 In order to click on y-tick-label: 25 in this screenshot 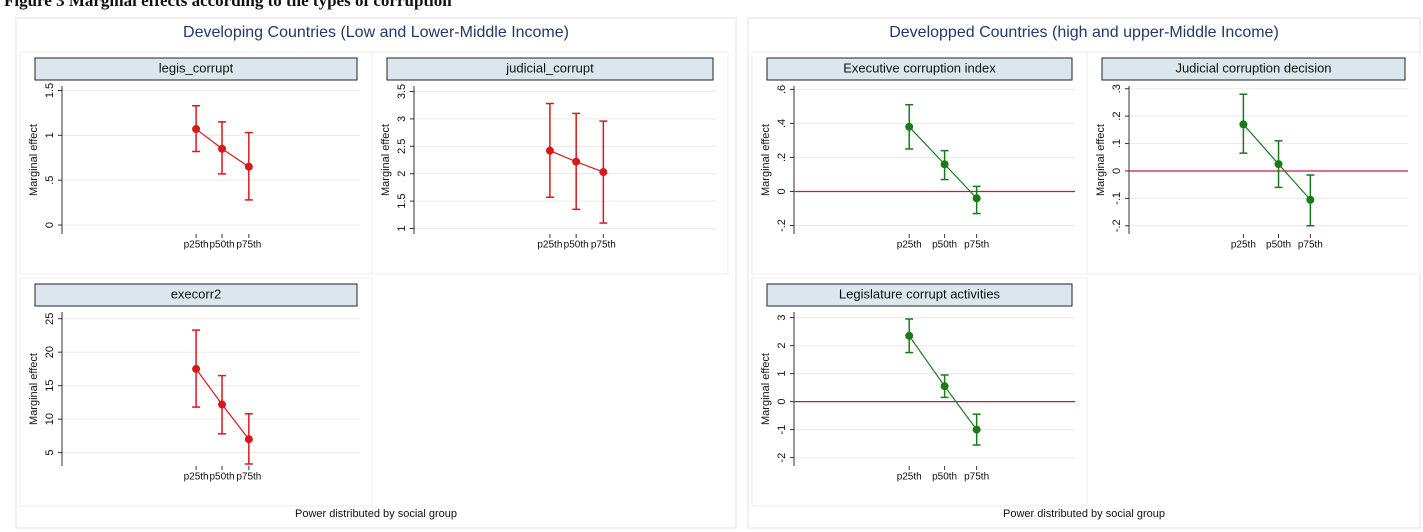, I will do `click(50, 319)`.